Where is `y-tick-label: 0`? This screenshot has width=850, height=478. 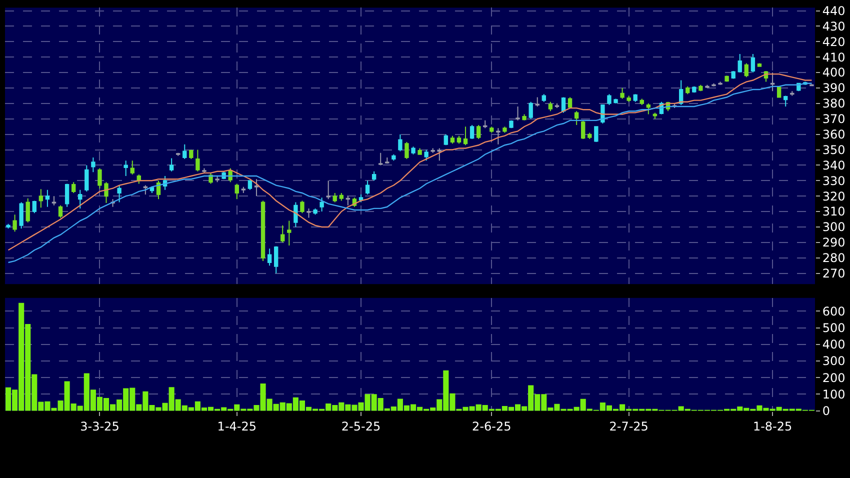
y-tick-label: 0 is located at coordinates (826, 411).